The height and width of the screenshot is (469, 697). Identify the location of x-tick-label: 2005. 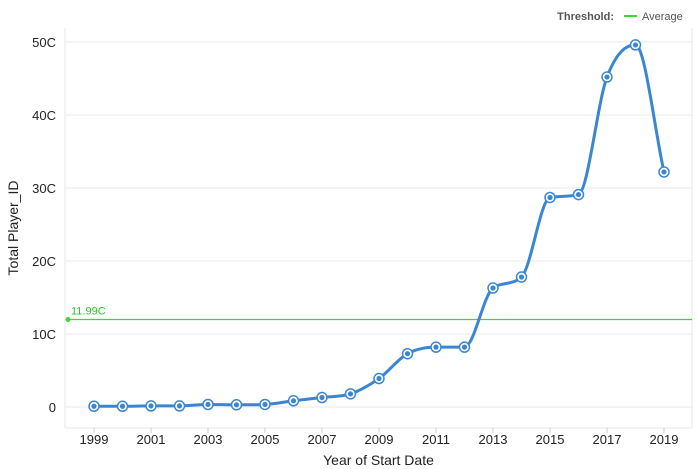
(265, 439).